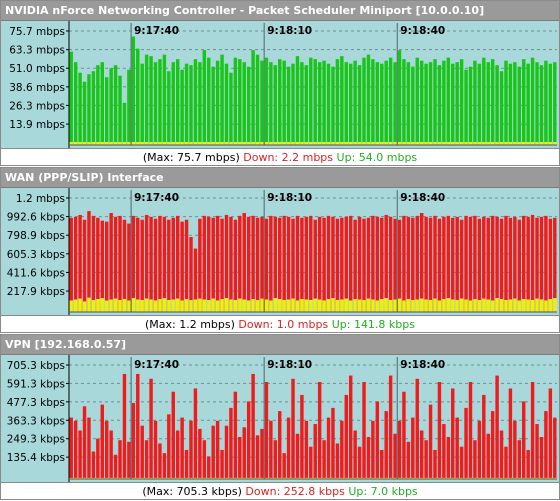 The height and width of the screenshot is (501, 560). What do you see at coordinates (191, 157) in the screenshot?
I see `footer-max: (Max: 75.7 mbps)` at bounding box center [191, 157].